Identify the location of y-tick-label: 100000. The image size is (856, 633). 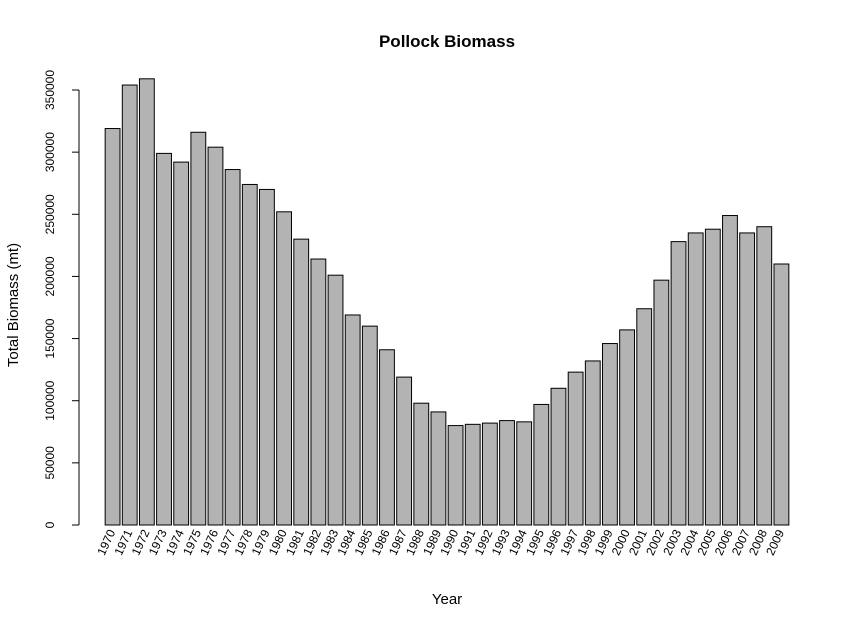
(50, 400).